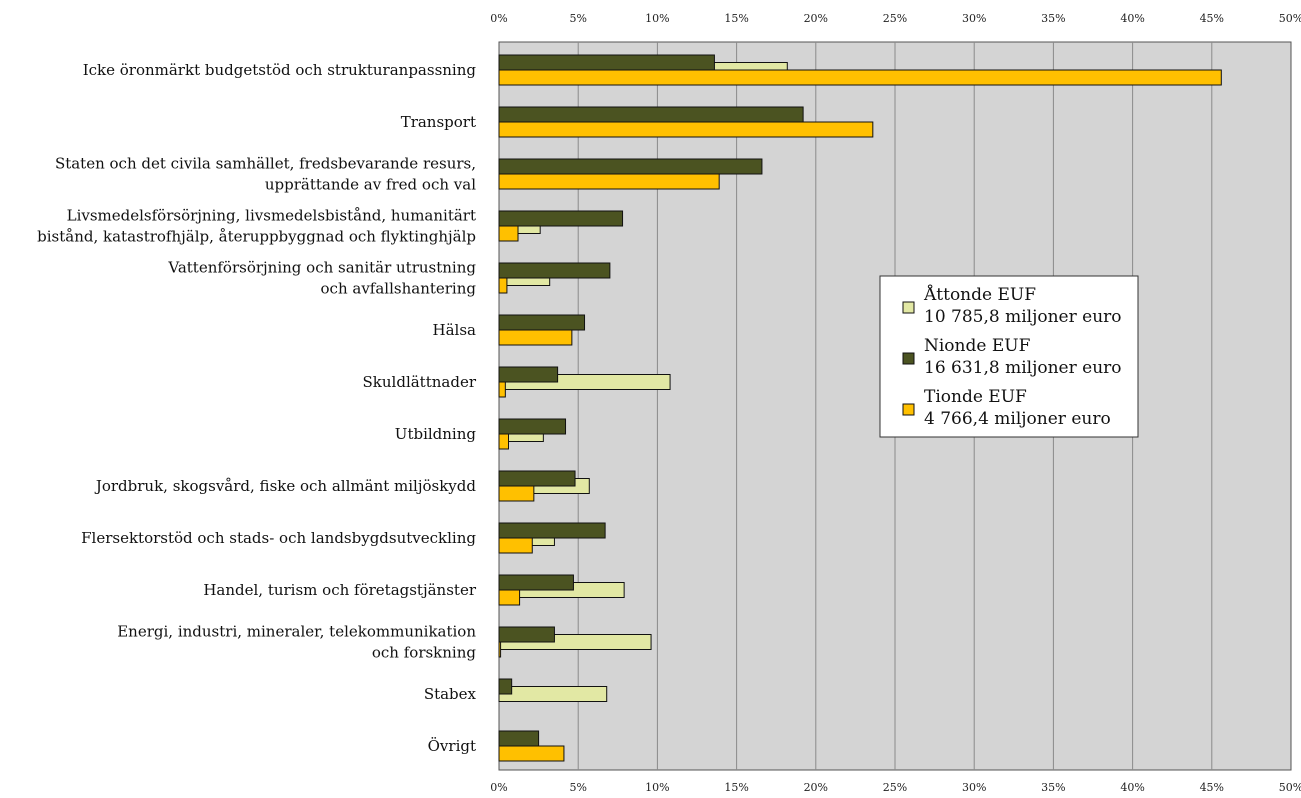  I want to click on bottom-tick-label: 15%, so click(736, 787).